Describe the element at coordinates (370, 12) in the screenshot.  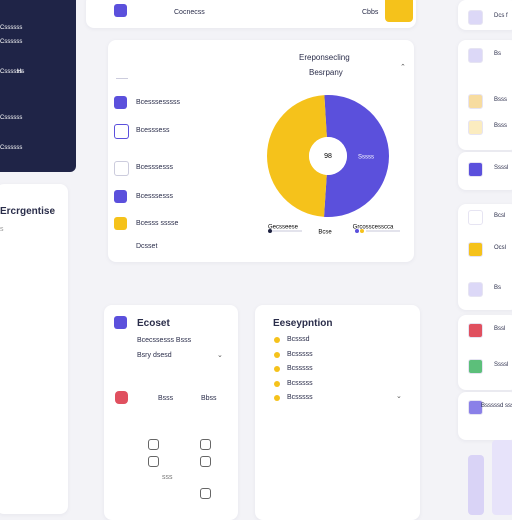
I see `top-right: Cbbs` at that location.